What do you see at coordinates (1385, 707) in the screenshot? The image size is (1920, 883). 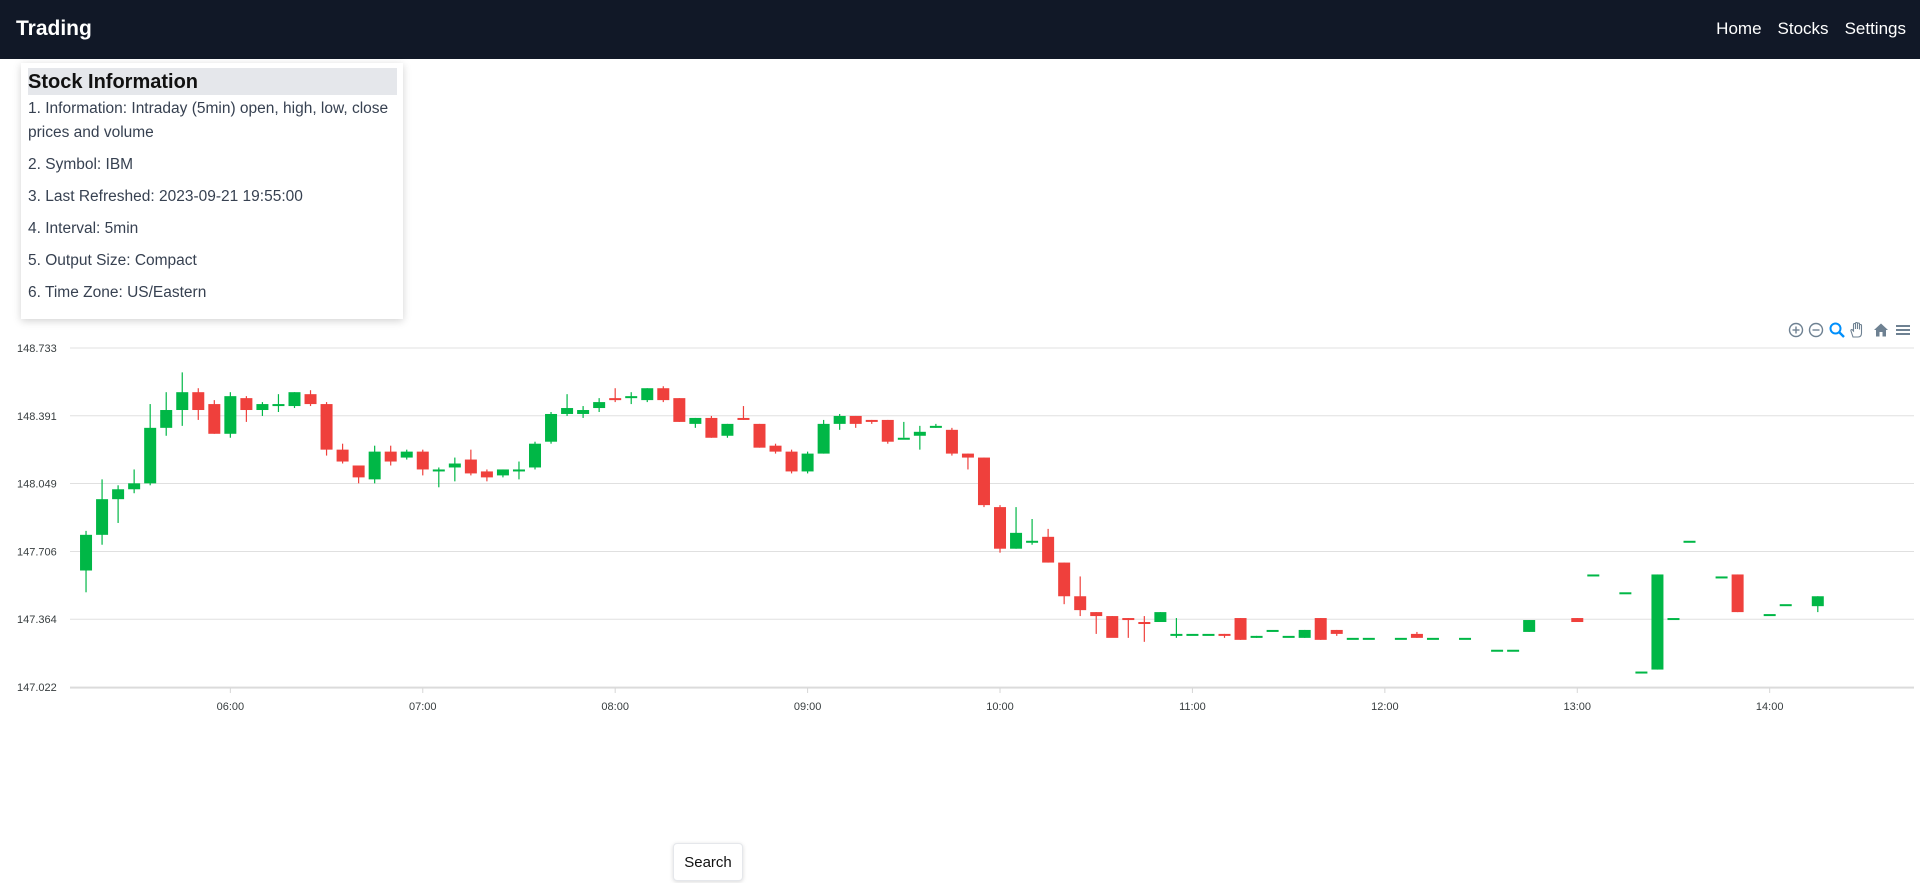 I see `x-tick-label: 12:00` at bounding box center [1385, 707].